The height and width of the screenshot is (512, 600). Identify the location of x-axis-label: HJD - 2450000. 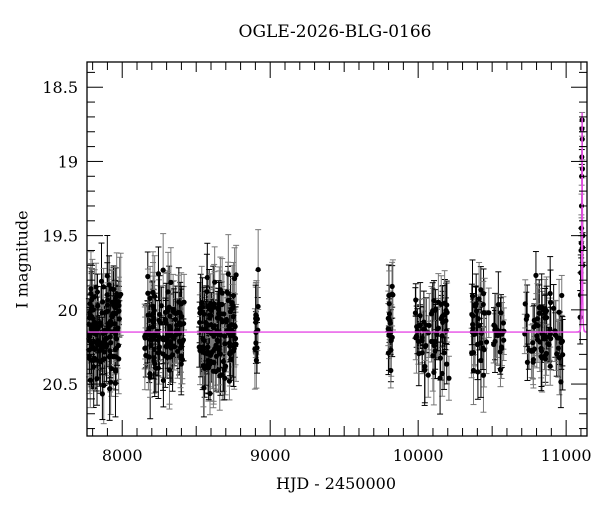
(336, 483).